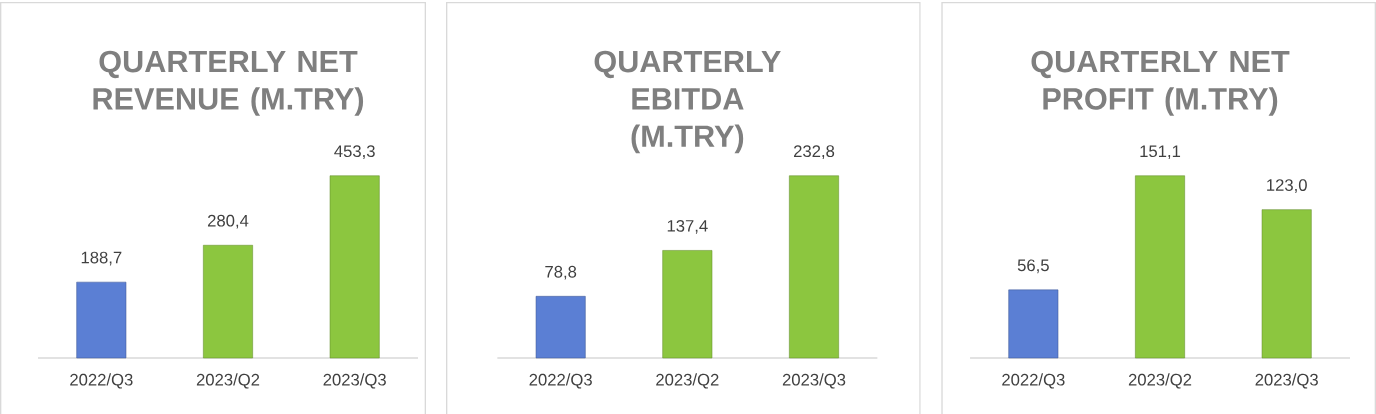 This screenshot has width=1376, height=414. I want to click on data-label: 188,7, so click(101, 258).